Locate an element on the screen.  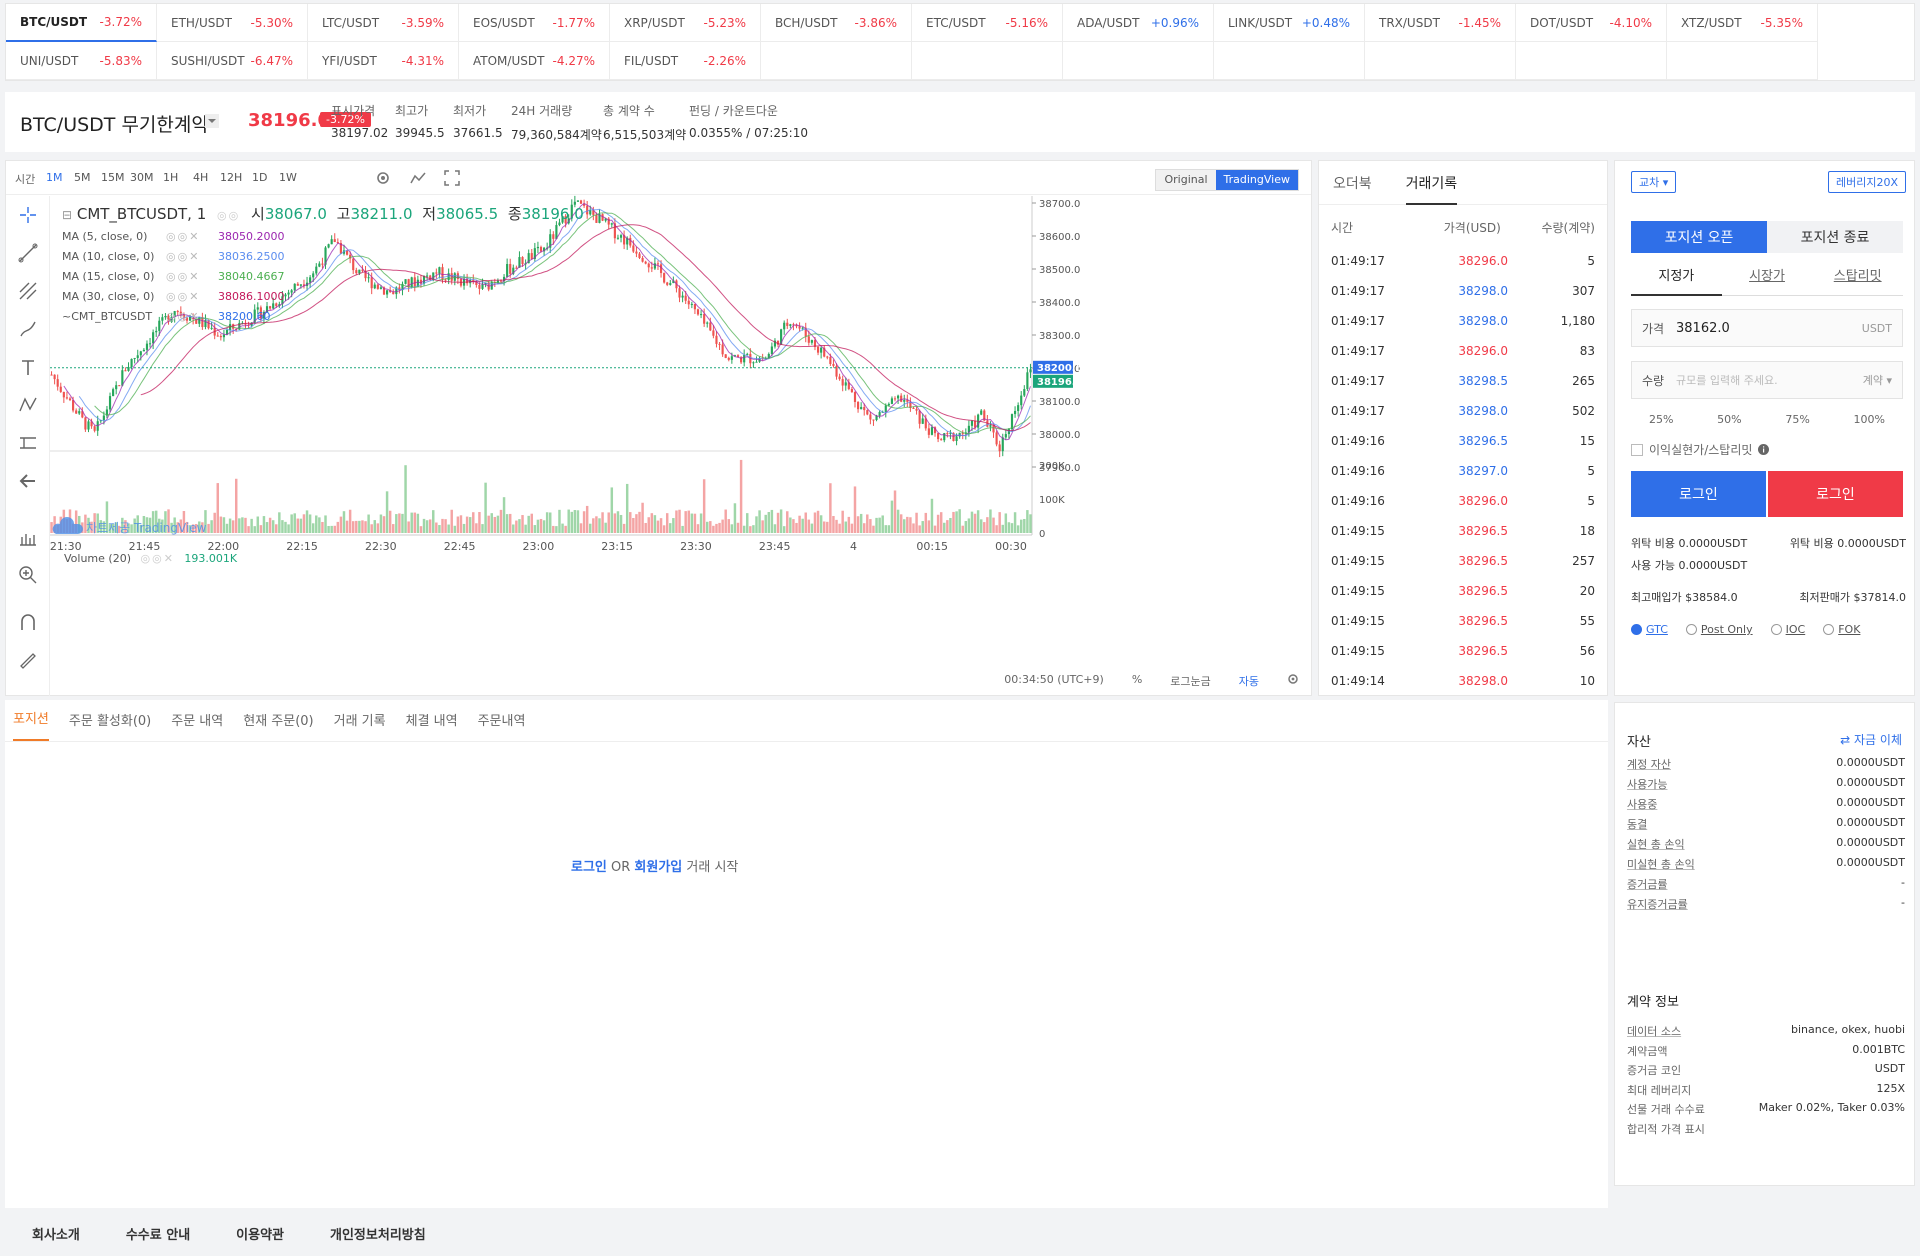
percent-button: 25% is located at coordinates (1661, 419).